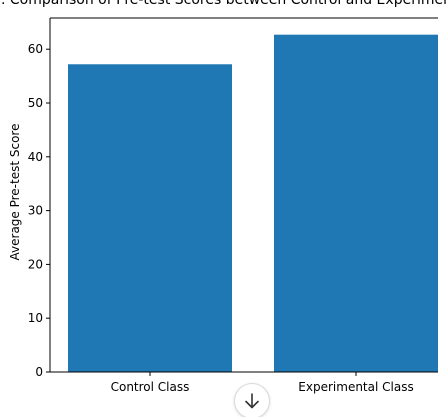  I want to click on arrow-down-icon, so click(252, 401).